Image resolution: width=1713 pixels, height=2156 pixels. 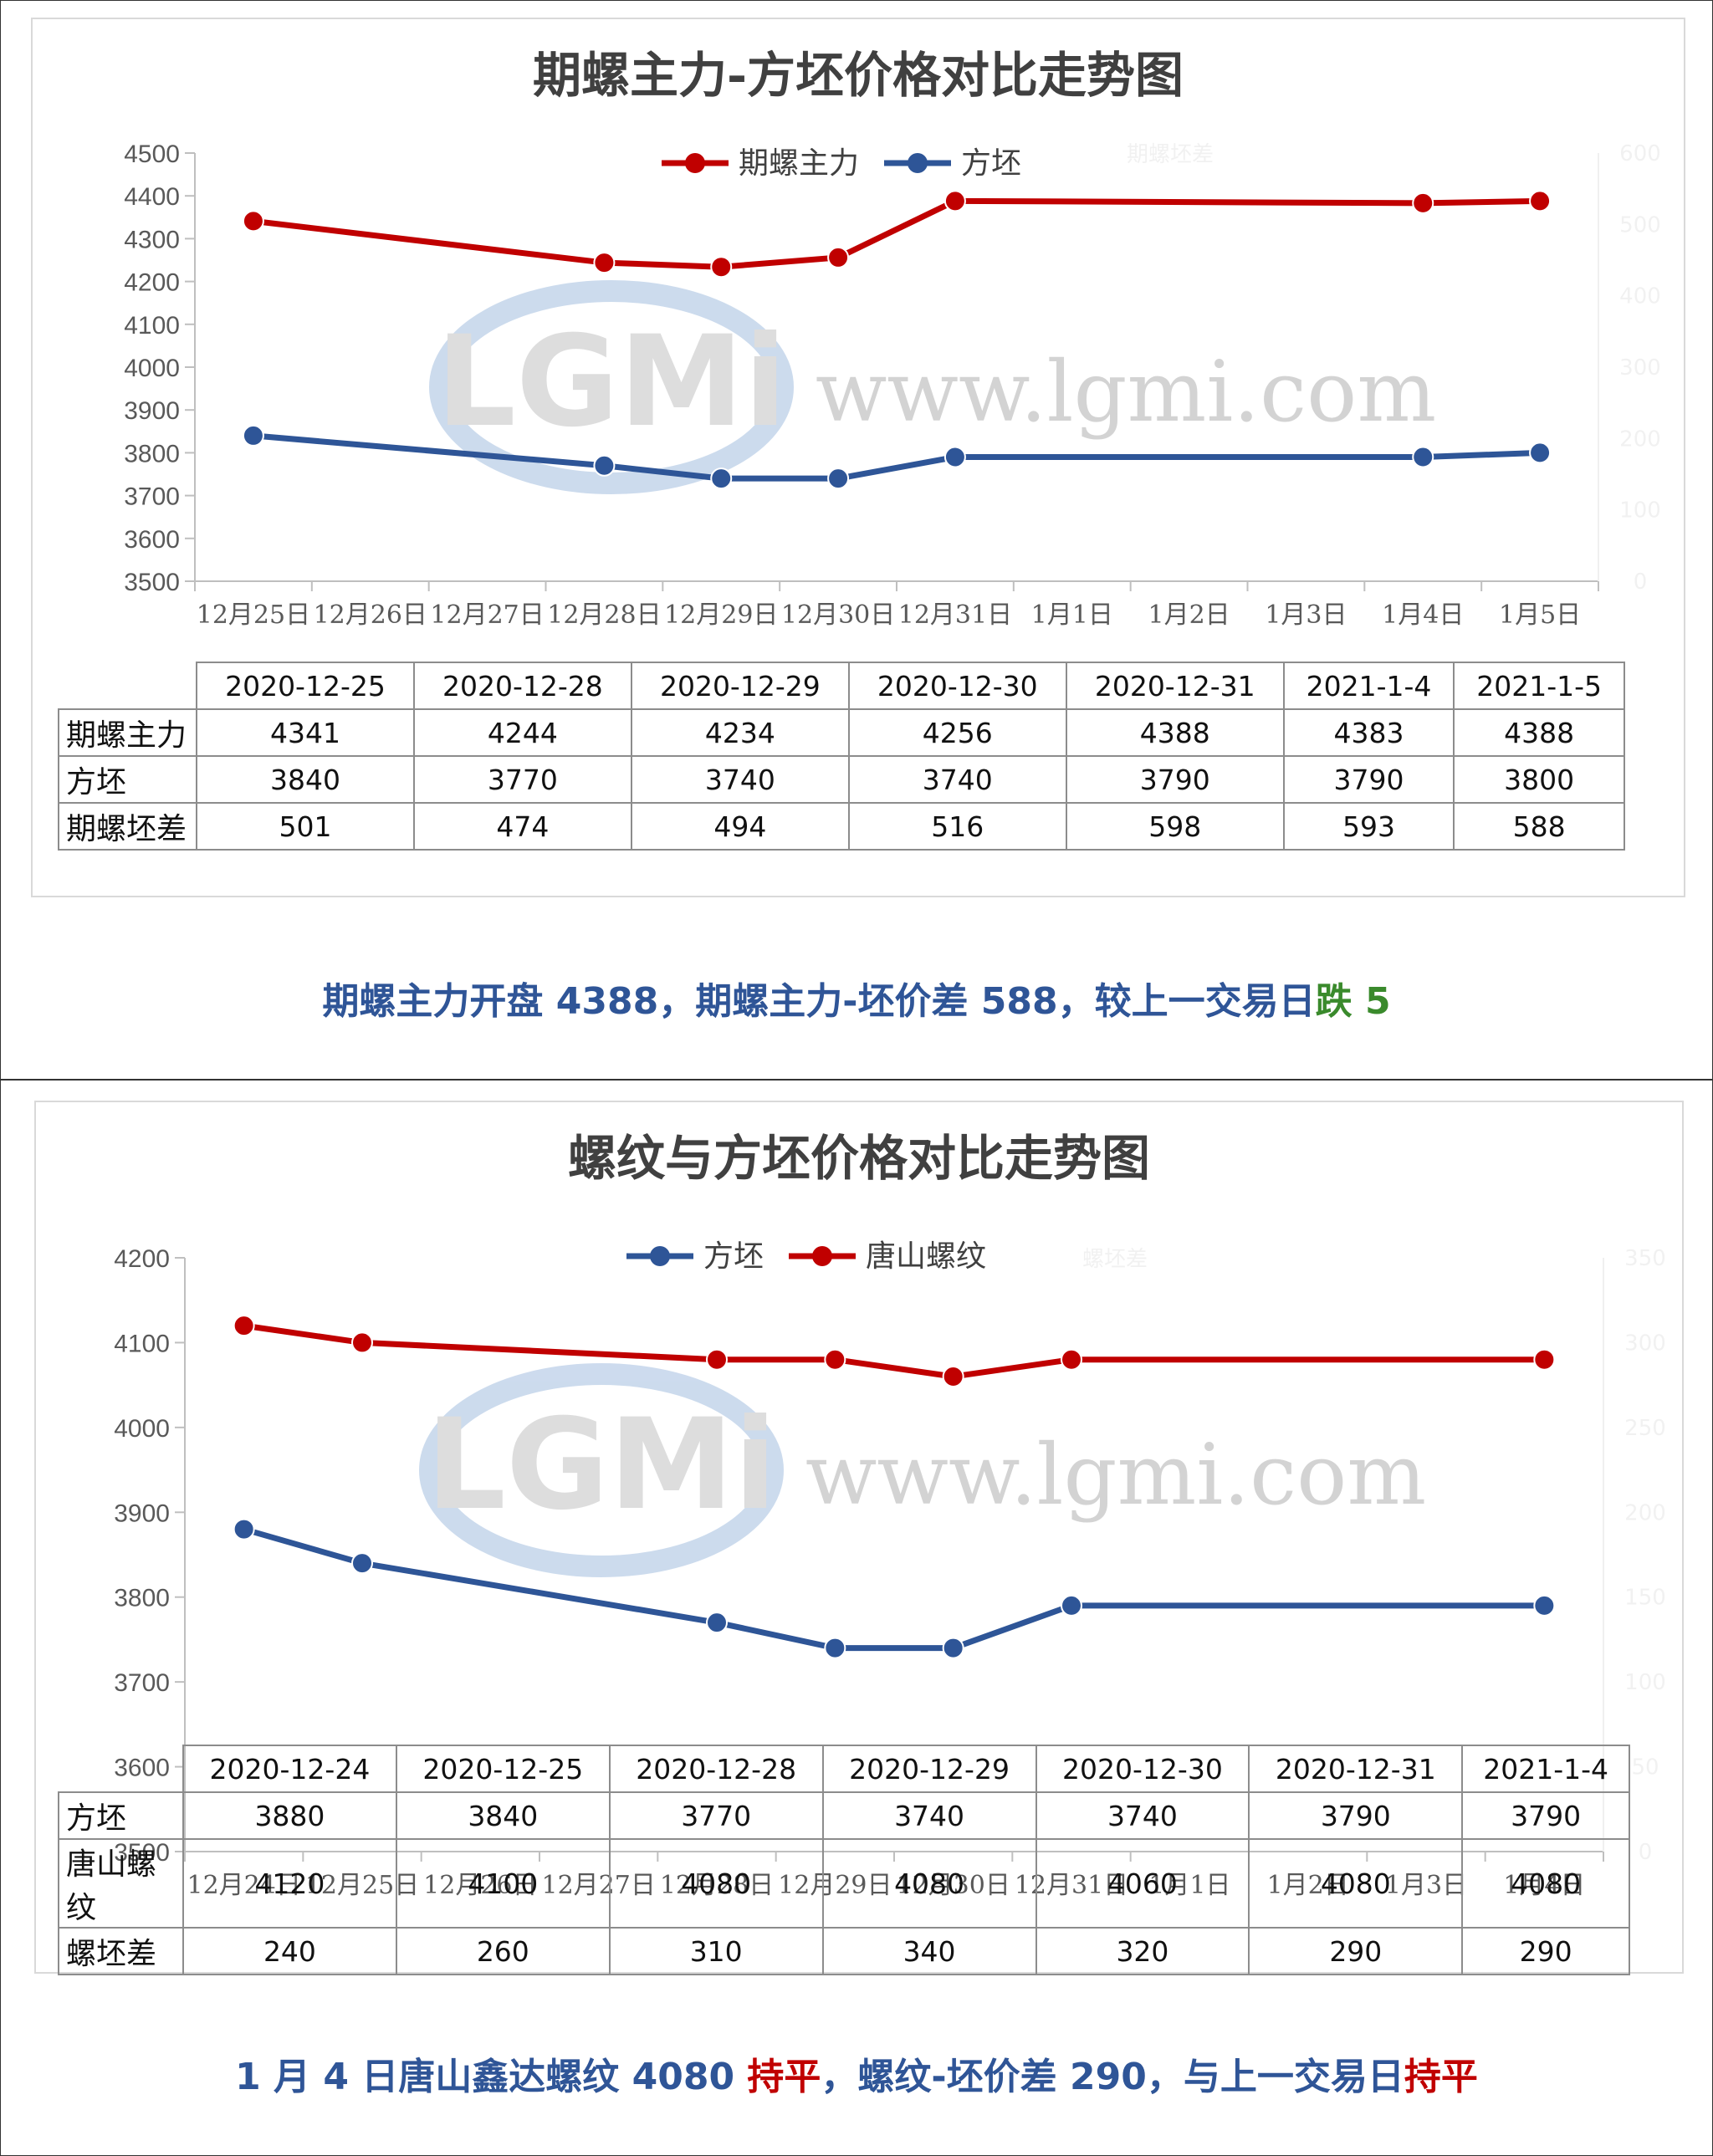 What do you see at coordinates (1353, 1001) in the screenshot?
I see `summary-change: 跌 5` at bounding box center [1353, 1001].